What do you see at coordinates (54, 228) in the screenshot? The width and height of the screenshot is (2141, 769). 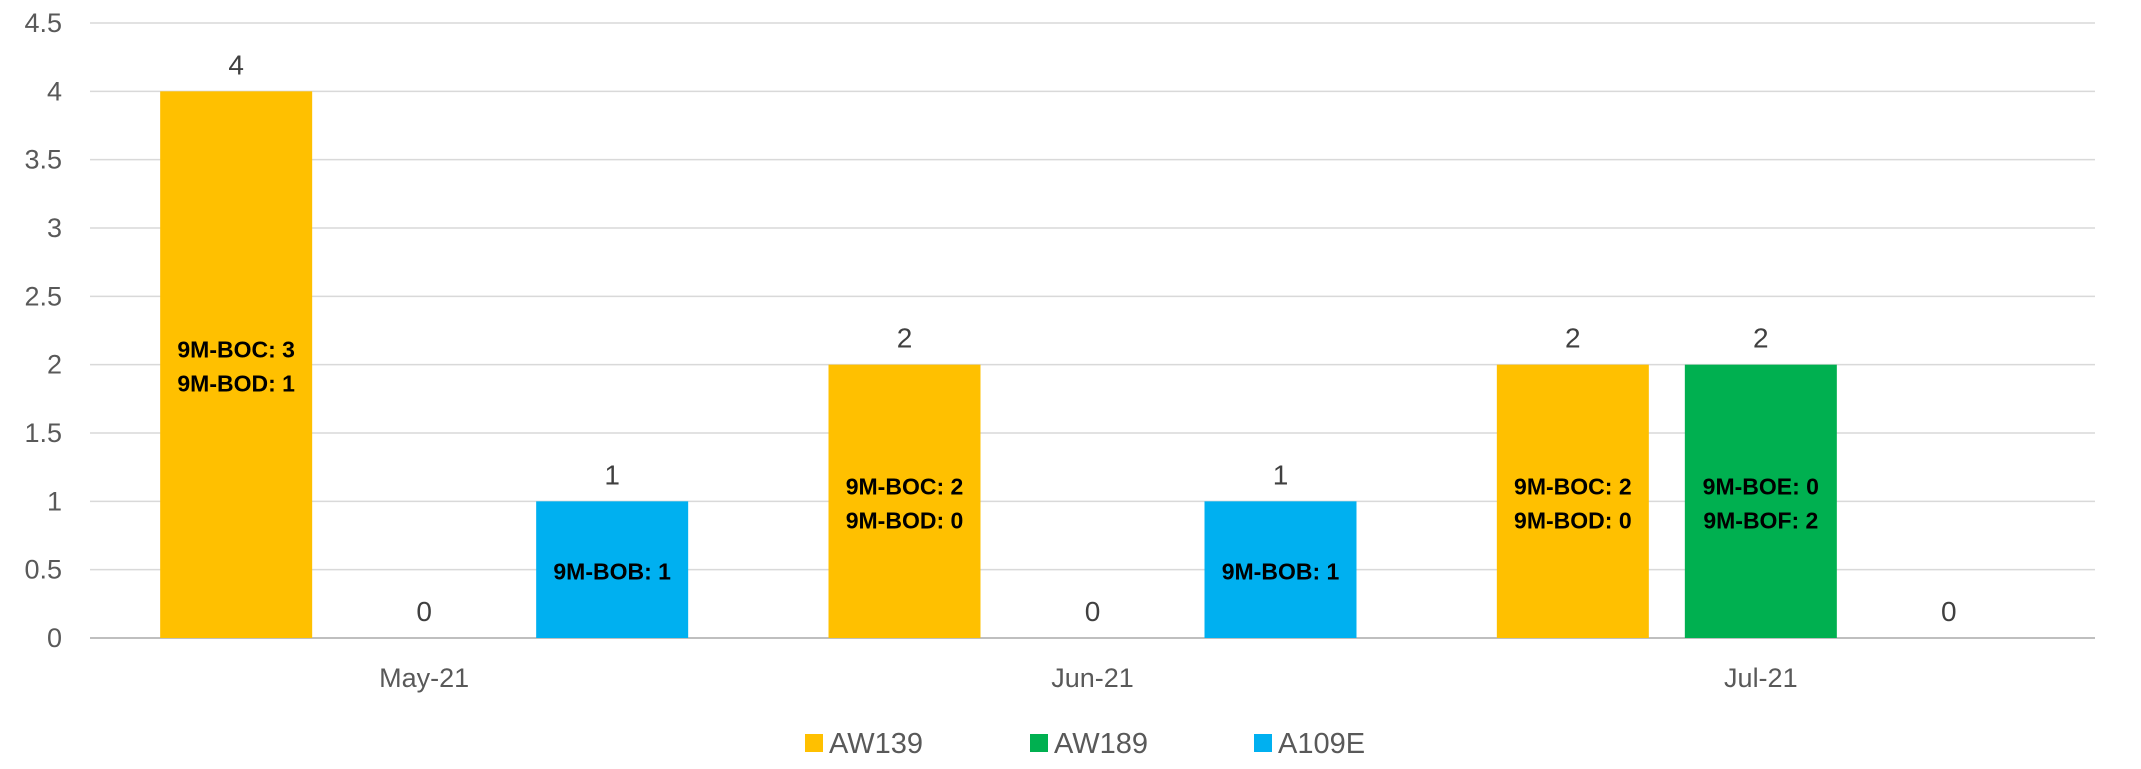 I see `y-tick-label: 3` at bounding box center [54, 228].